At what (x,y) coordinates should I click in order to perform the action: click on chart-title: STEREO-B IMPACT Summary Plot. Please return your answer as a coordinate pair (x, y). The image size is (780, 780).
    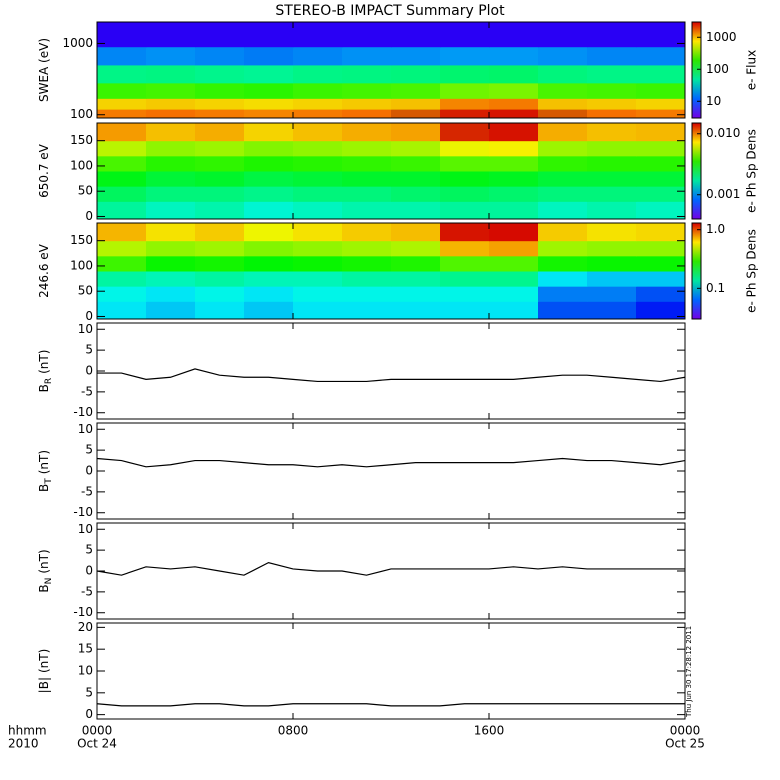
    Looking at the image, I should click on (390, 11).